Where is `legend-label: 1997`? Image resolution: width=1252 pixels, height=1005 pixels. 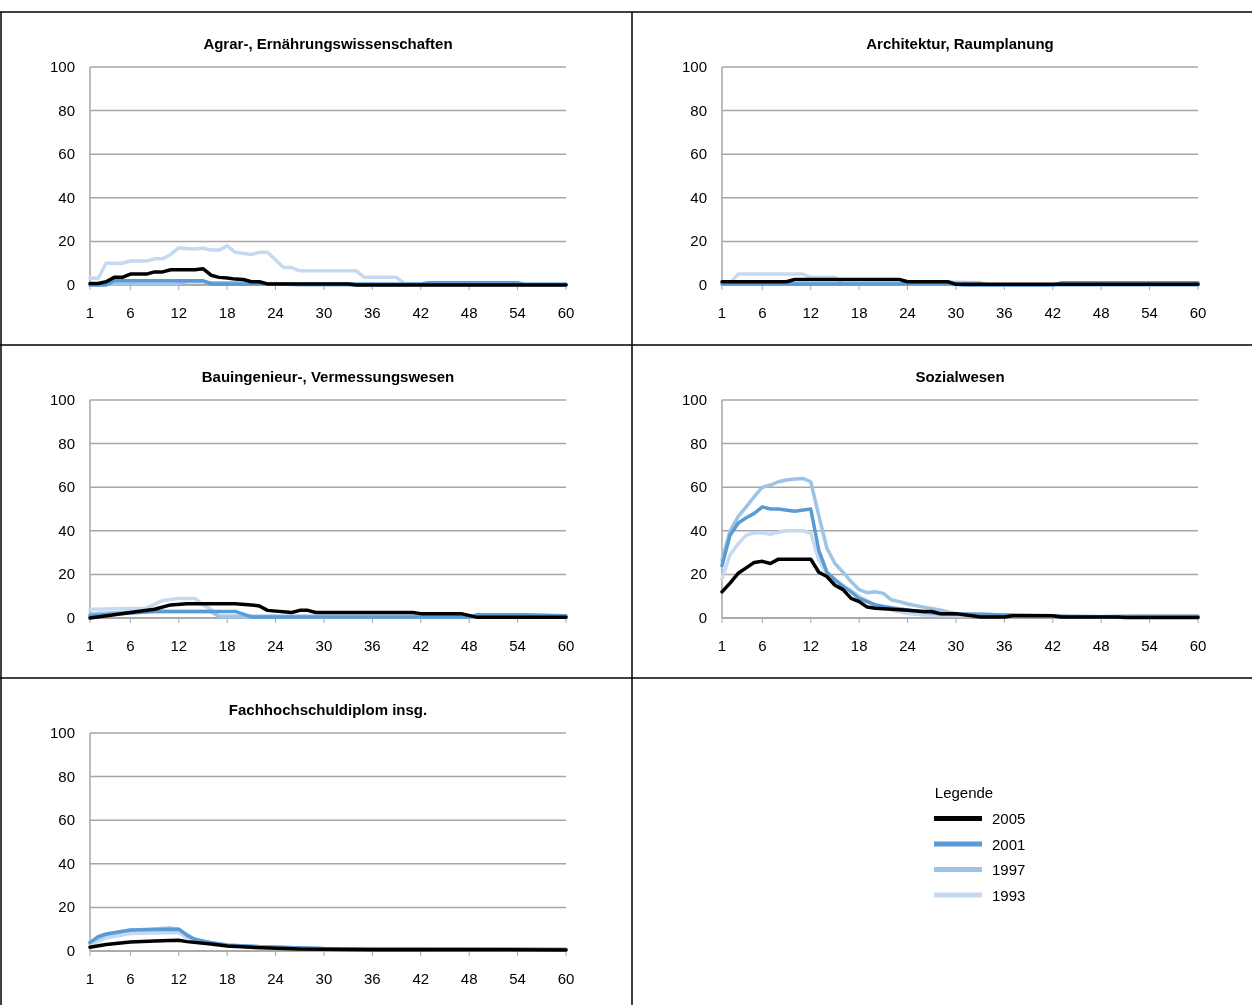 legend-label: 1997 is located at coordinates (1009, 869).